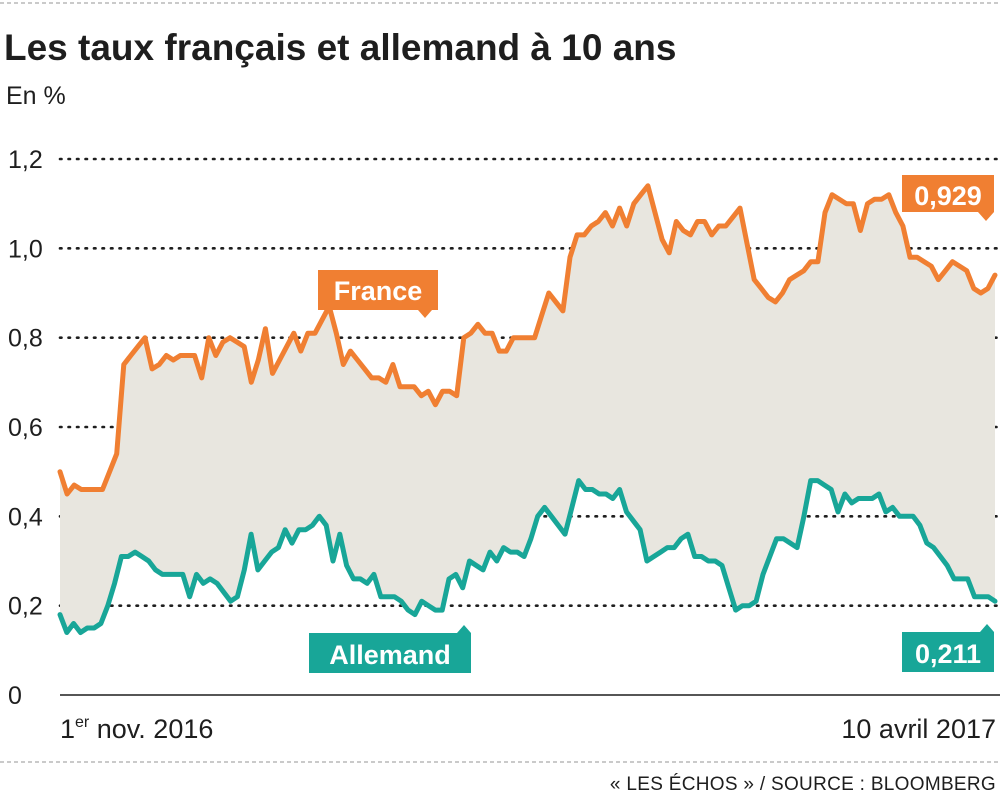 The width and height of the screenshot is (1000, 798). I want to click on allemand-name-badge: Allemand, so click(390, 649).